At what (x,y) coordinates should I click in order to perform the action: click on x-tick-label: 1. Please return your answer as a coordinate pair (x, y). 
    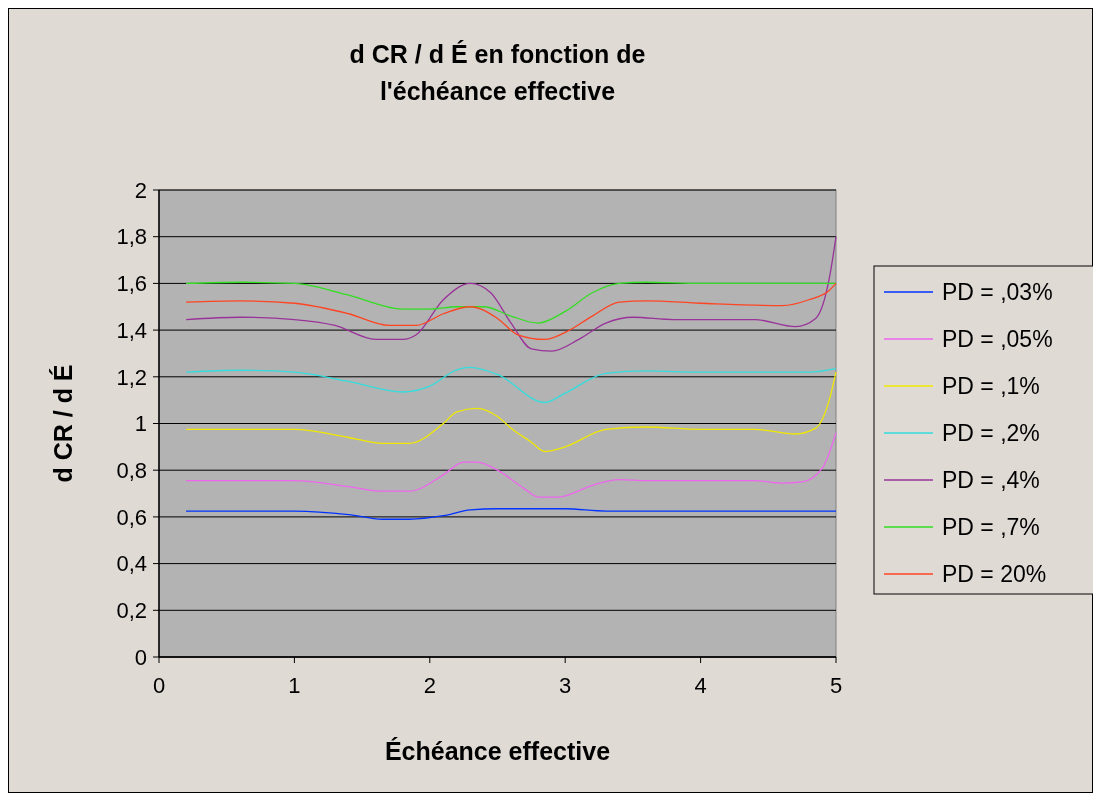
    Looking at the image, I should click on (294, 685).